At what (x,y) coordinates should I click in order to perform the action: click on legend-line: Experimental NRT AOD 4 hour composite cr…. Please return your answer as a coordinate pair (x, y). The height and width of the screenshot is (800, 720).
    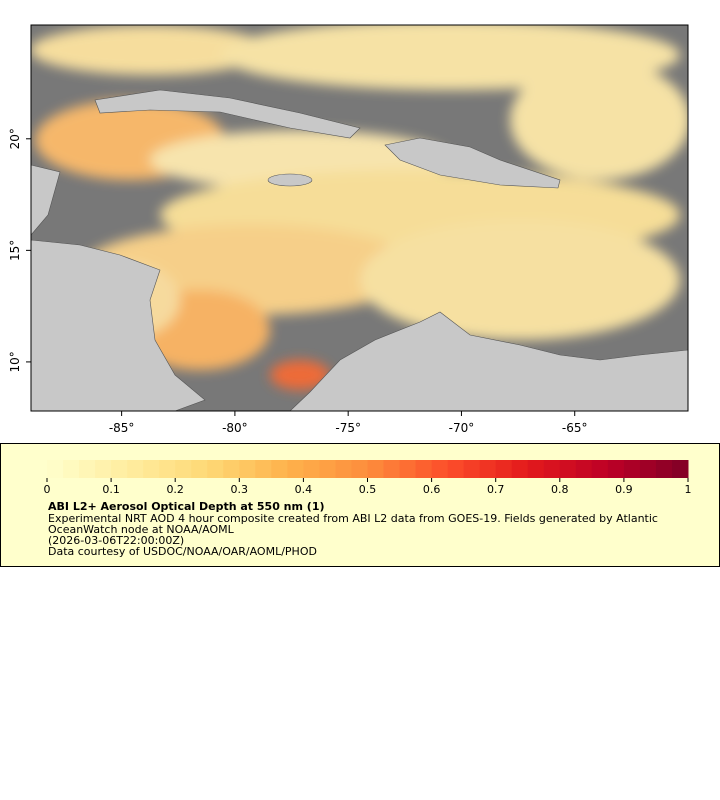
    Looking at the image, I should click on (353, 518).